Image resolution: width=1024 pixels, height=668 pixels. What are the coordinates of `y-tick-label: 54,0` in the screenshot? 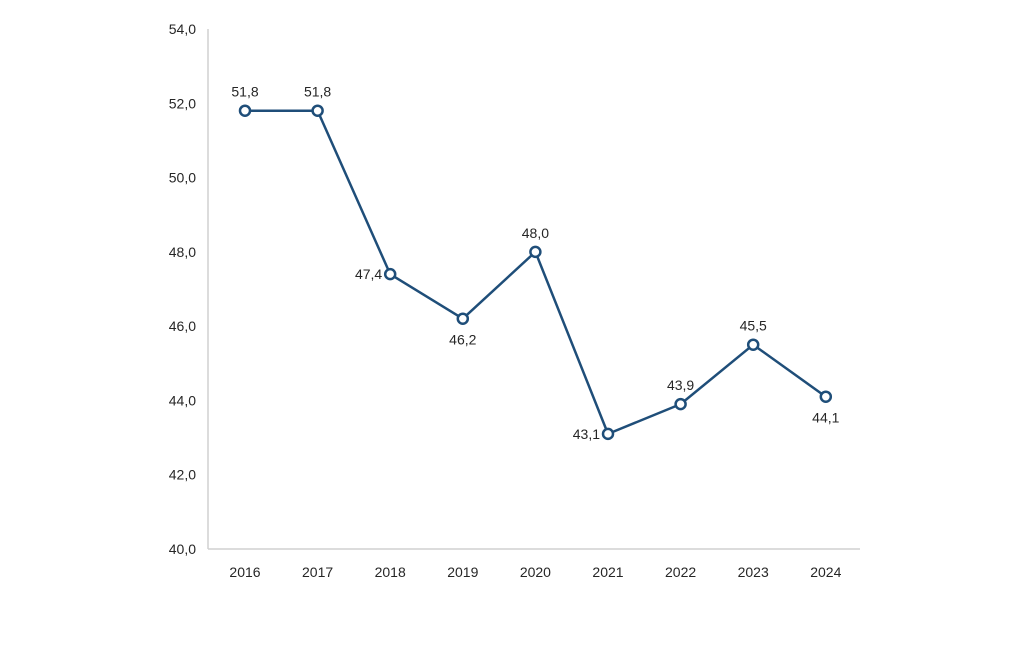 It's located at (182, 29).